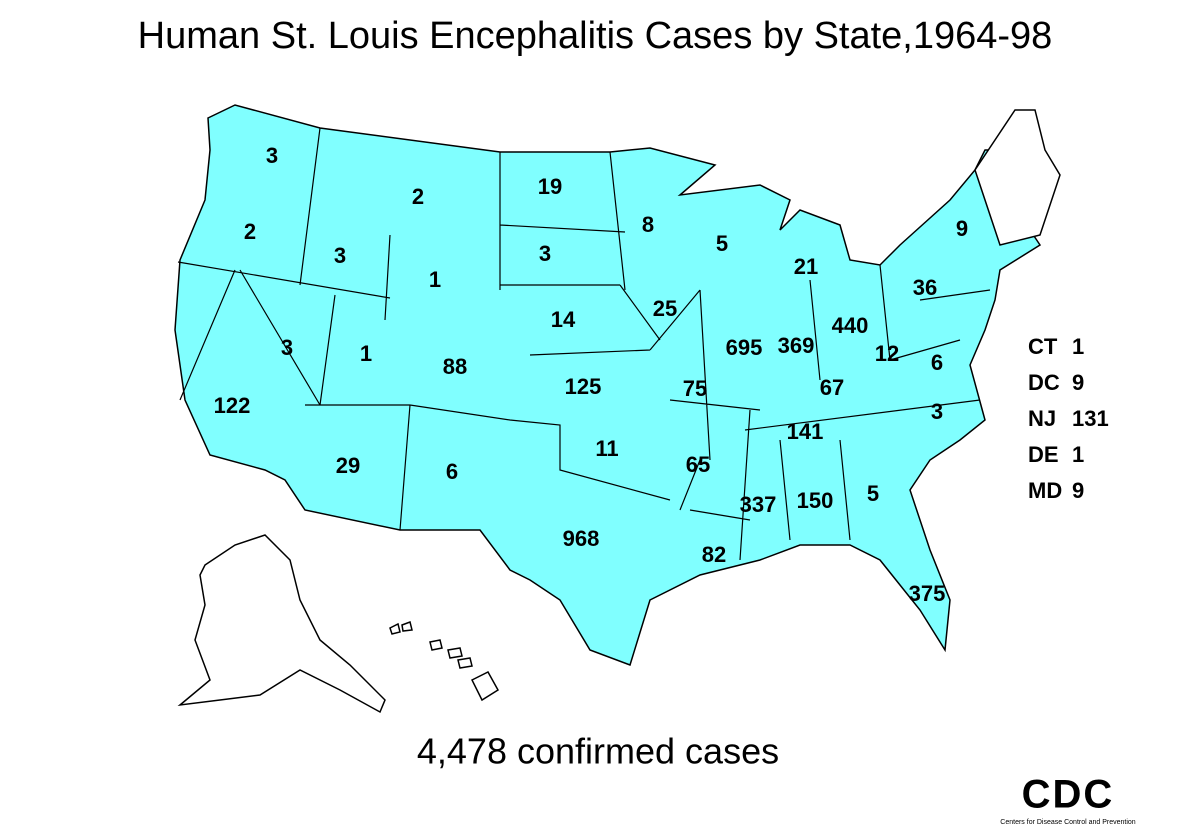 The width and height of the screenshot is (1200, 836). What do you see at coordinates (444, 661) in the screenshot?
I see `hawaii` at bounding box center [444, 661].